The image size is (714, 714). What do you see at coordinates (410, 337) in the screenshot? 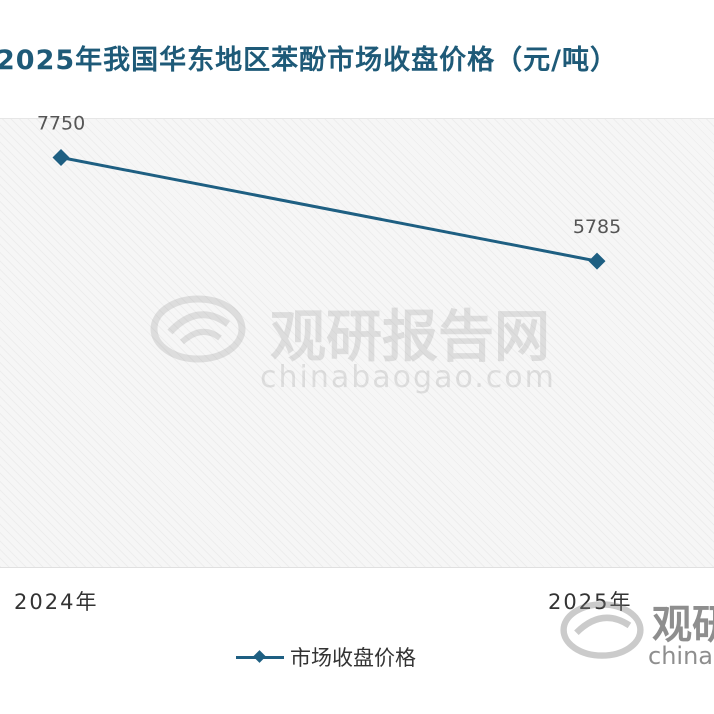
I see `watermark-name: 观研报告网` at bounding box center [410, 337].